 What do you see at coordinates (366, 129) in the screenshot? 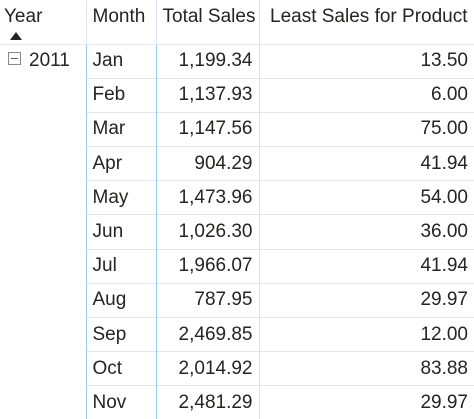
I see `least-sales-cell: 75.00` at bounding box center [366, 129].